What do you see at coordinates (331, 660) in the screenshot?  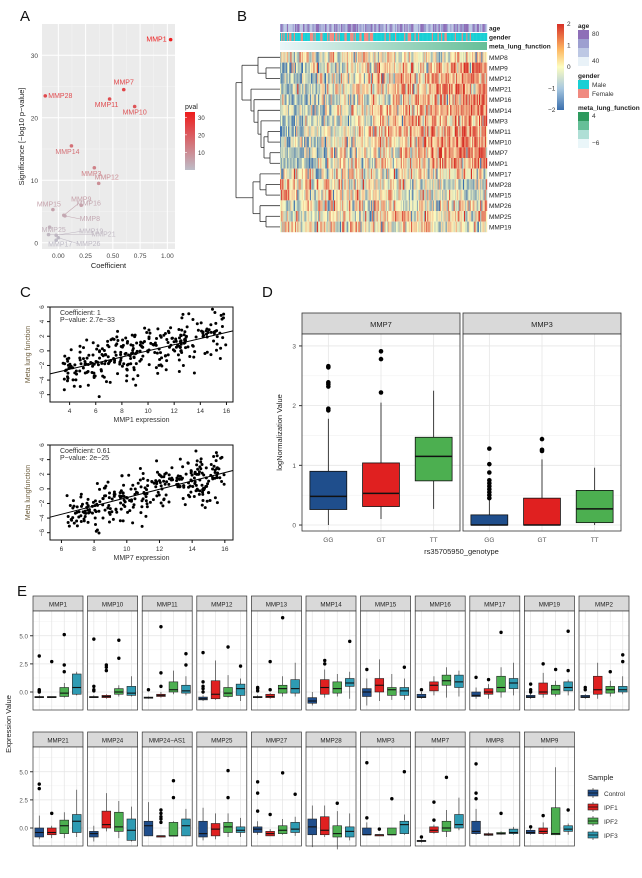 I see `plot-background` at bounding box center [331, 660].